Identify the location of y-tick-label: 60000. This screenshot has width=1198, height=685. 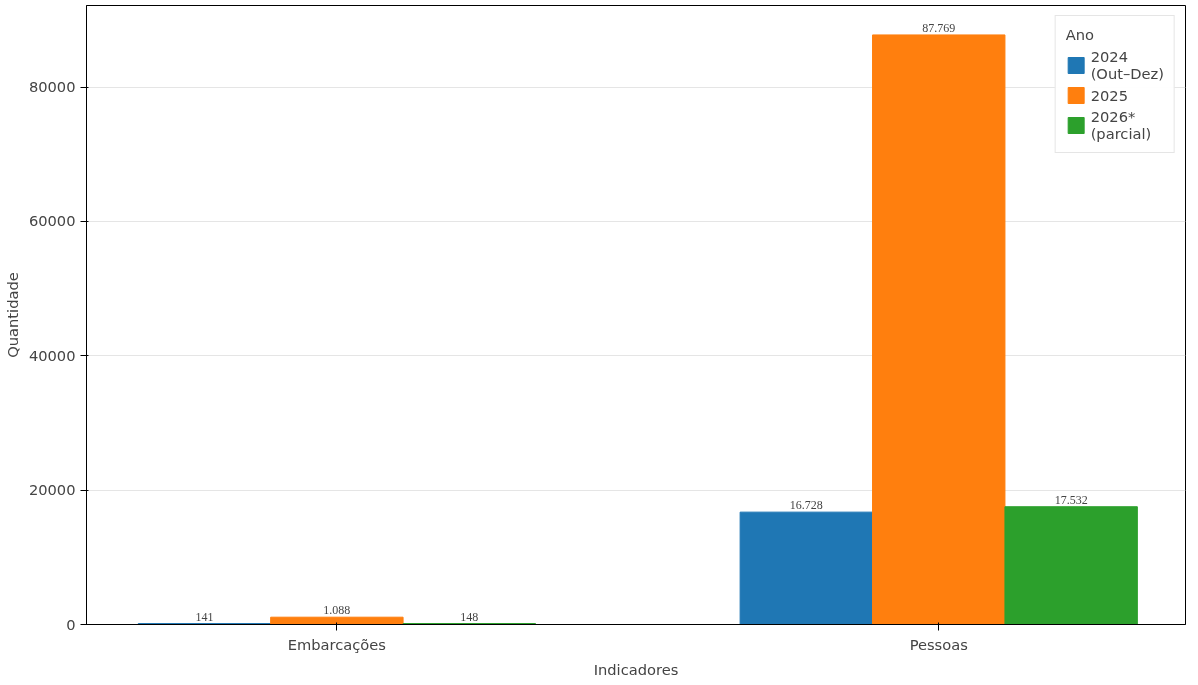
(52, 221).